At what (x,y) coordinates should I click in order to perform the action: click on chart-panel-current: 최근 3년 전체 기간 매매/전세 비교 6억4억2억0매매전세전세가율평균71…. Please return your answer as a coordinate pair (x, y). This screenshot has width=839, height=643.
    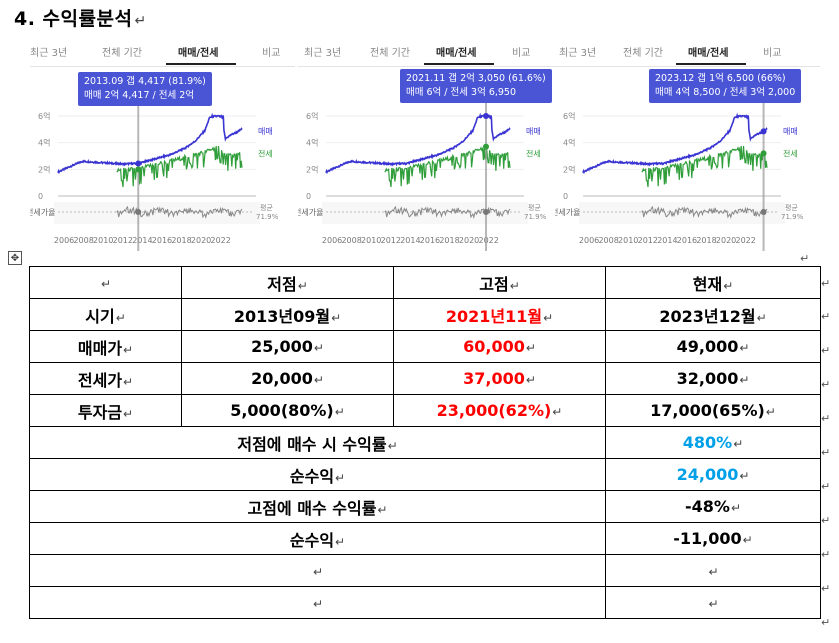
    Looking at the image, I should click on (687, 147).